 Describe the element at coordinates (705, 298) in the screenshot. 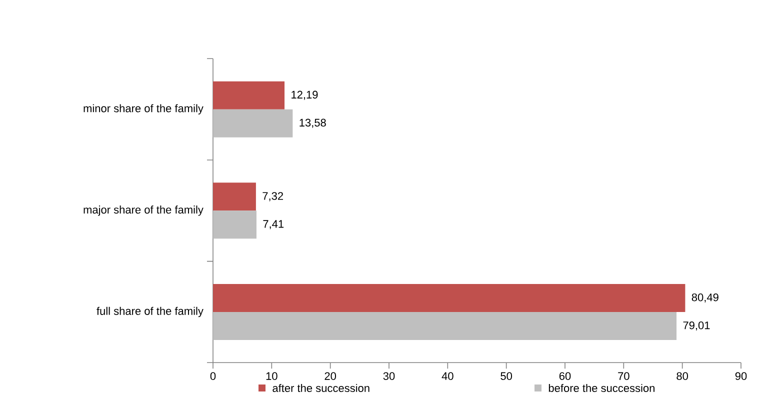

I see `data-label: 80,49` at that location.